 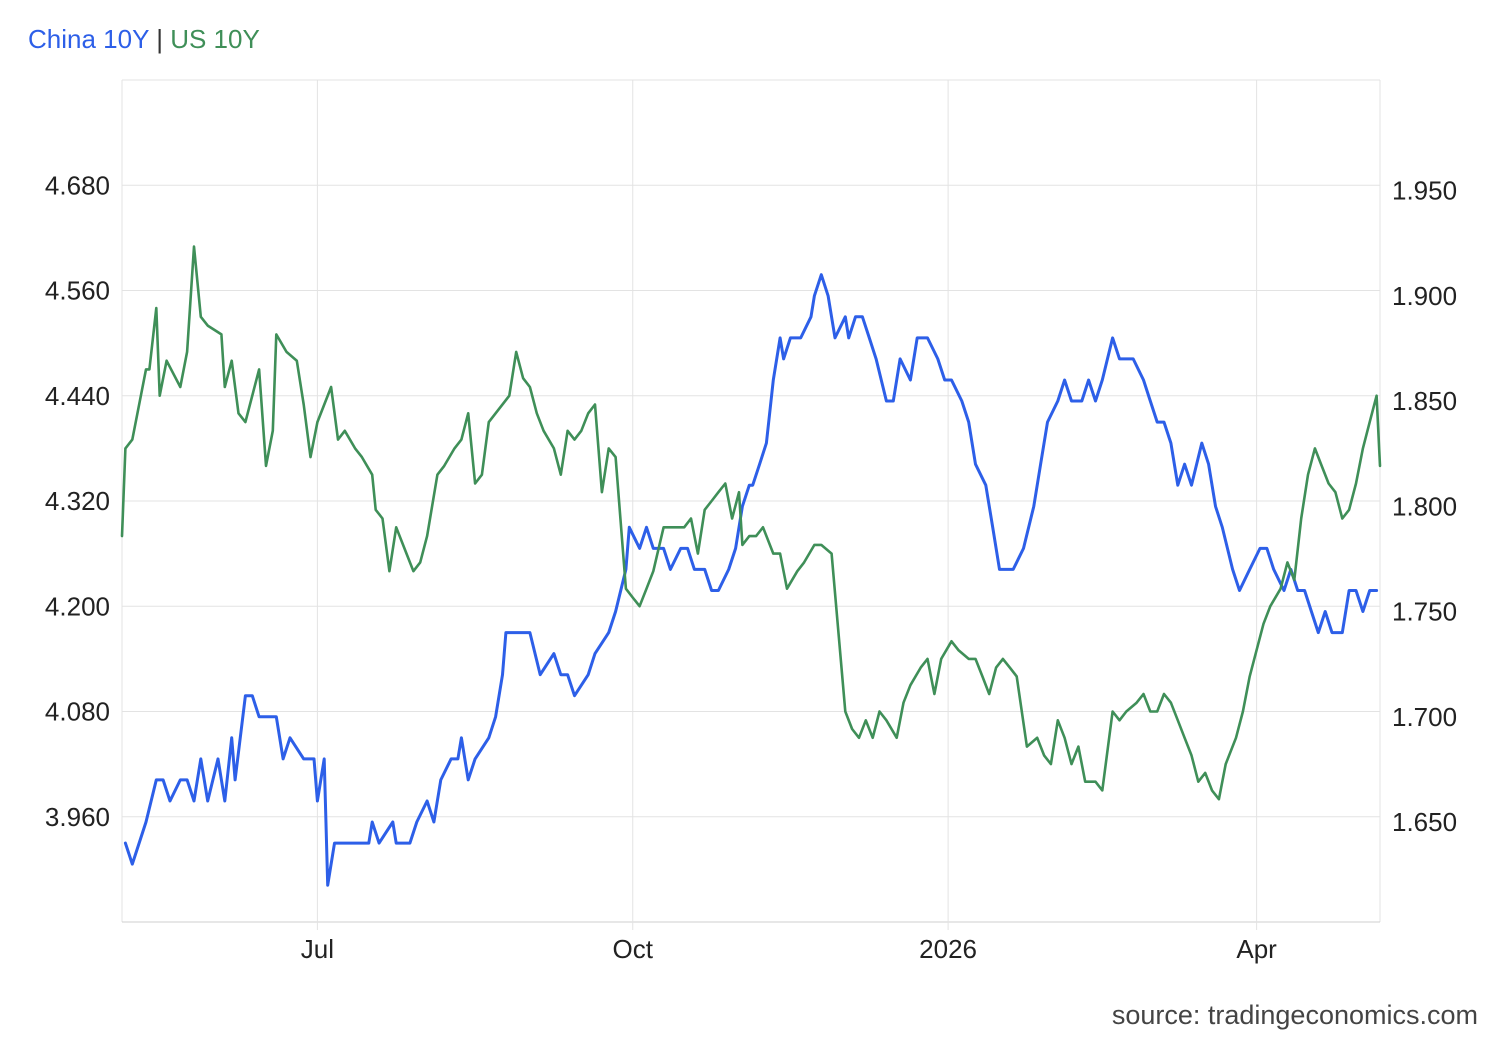 I want to click on left-tick-label: 4.080, so click(x=77, y=712).